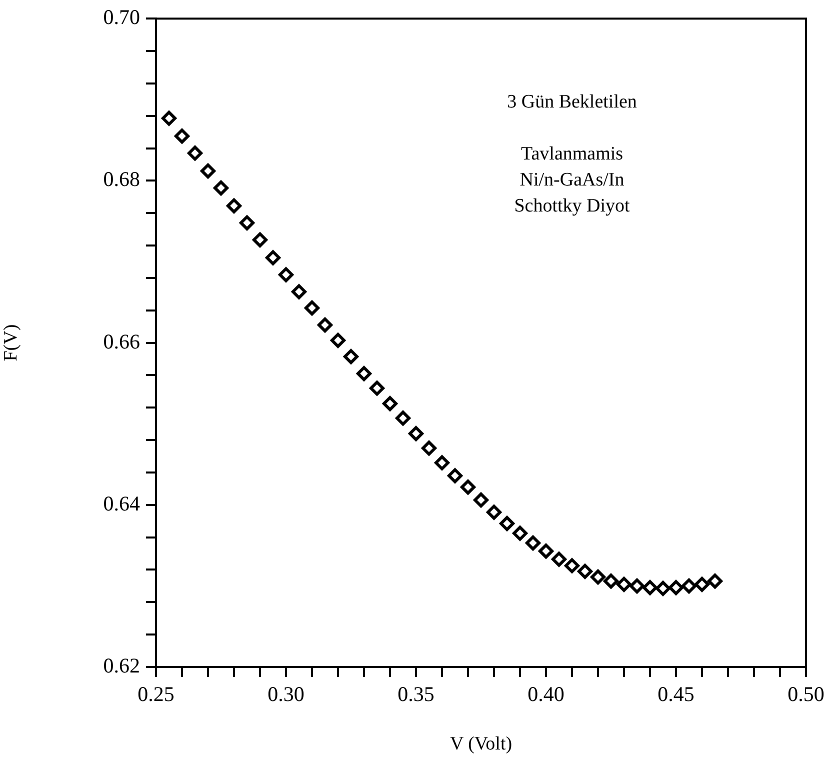 This screenshot has height=760, width=832. I want to click on x-tick-label: 0.35, so click(416, 694).